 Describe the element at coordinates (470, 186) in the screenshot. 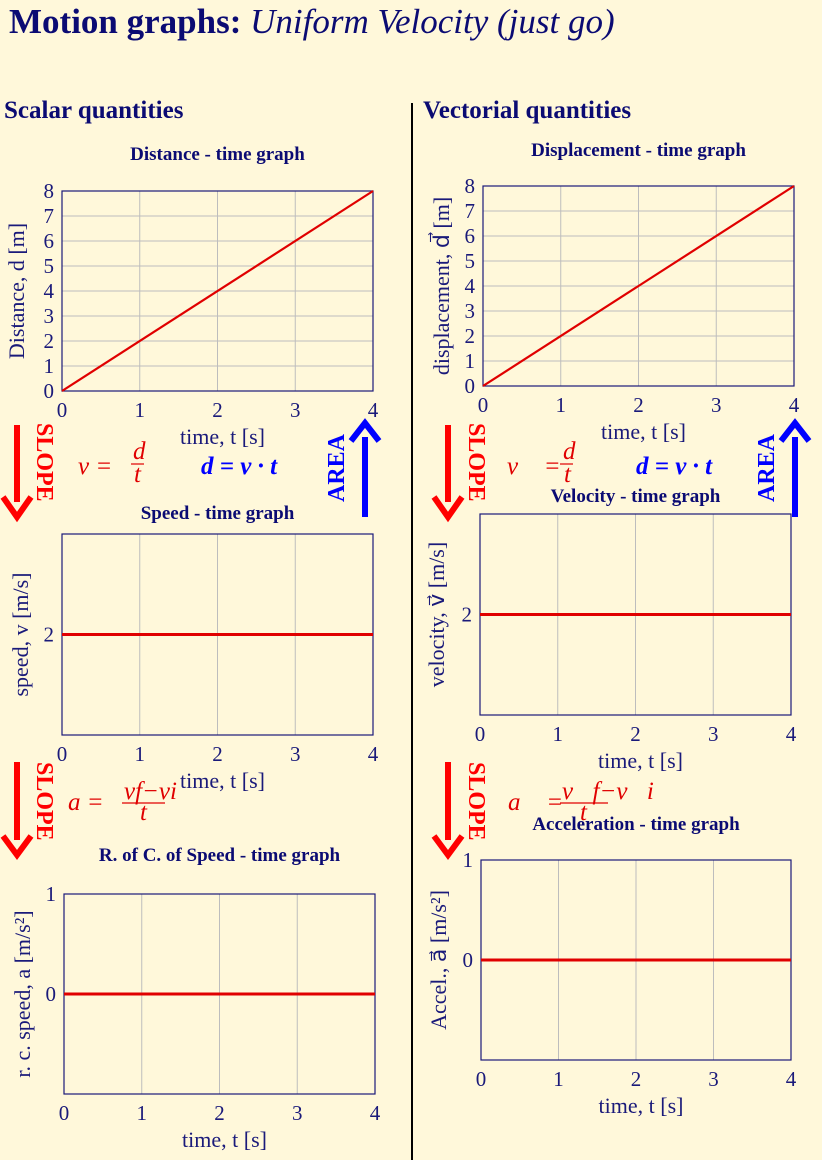

I see `displacement-y-tick-label: 8` at that location.